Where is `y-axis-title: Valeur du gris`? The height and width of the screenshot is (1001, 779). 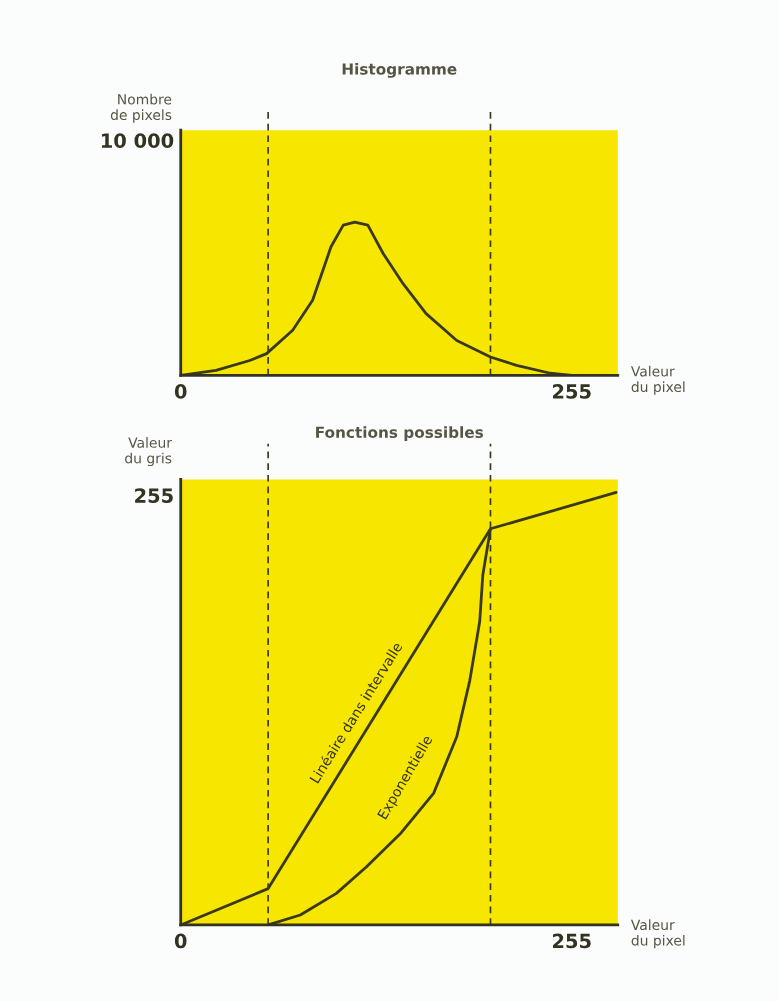 y-axis-title: Valeur du gris is located at coordinates (148, 452).